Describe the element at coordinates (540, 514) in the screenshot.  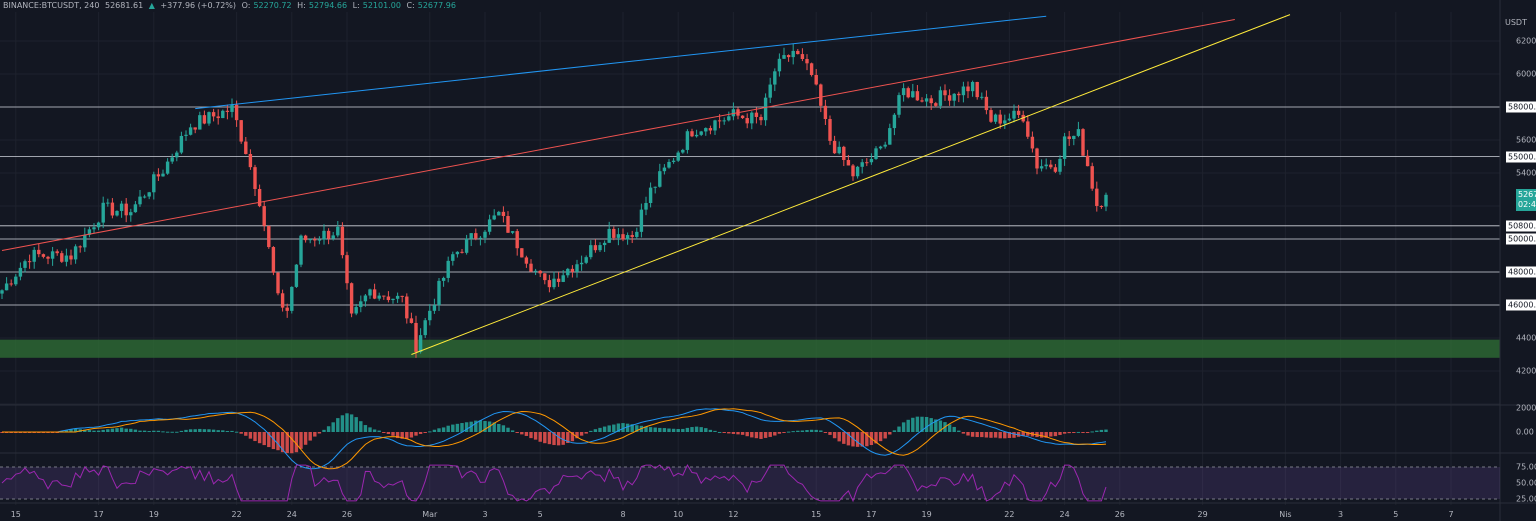
I see `time-tick: 5` at that location.